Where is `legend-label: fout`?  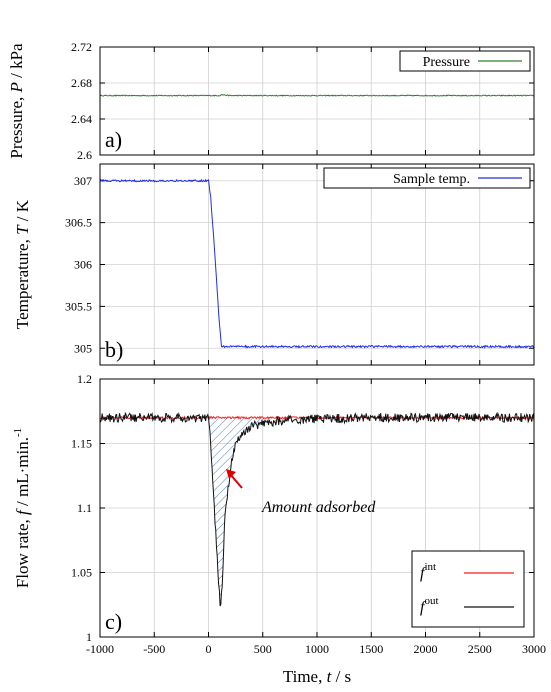
legend-label: fout is located at coordinates (429, 605).